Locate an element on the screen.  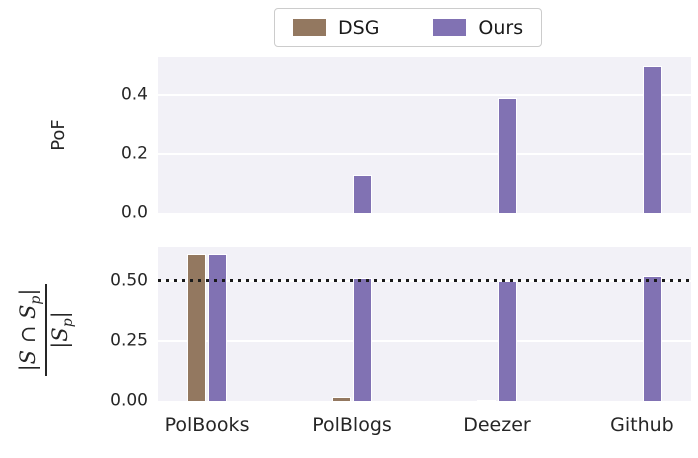
legend-item-ours: Ours is located at coordinates (478, 28).